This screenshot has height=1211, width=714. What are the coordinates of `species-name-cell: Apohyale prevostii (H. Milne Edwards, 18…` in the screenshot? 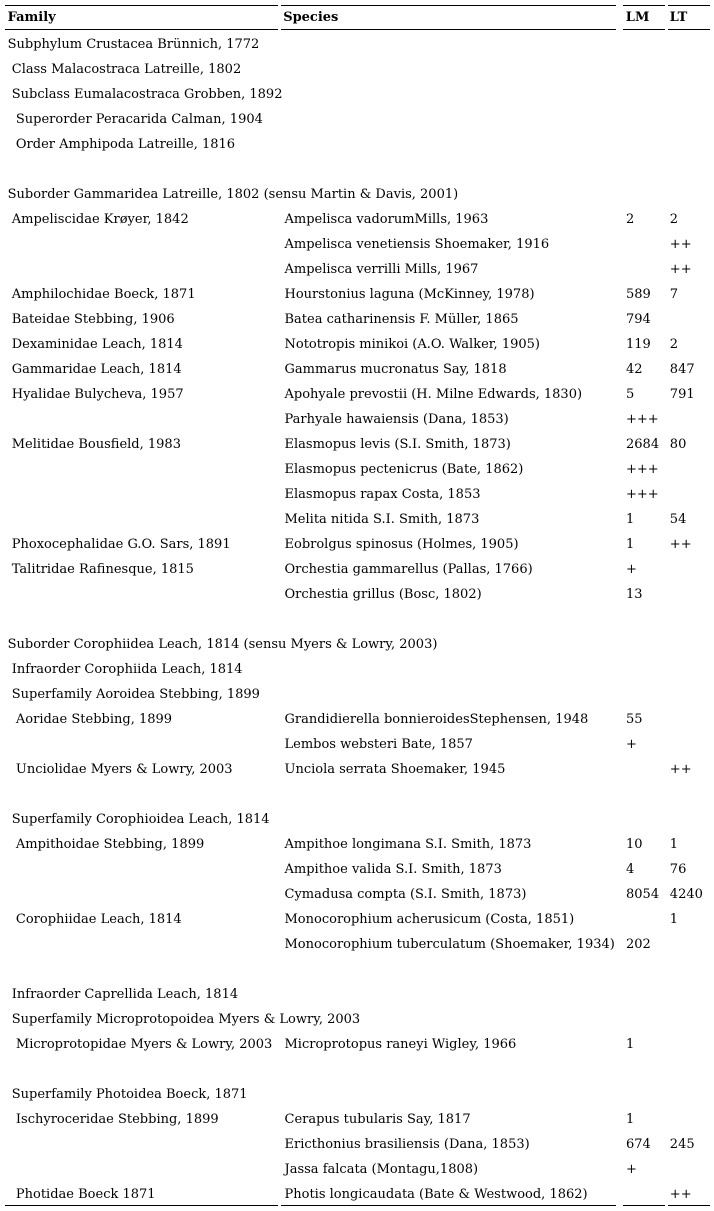 It's located at (433, 394).